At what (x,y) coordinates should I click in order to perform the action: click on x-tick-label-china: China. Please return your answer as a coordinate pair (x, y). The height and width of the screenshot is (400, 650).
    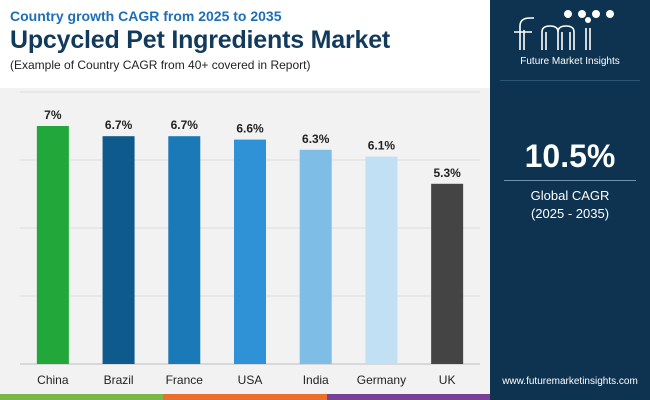
    Looking at the image, I should click on (53, 380).